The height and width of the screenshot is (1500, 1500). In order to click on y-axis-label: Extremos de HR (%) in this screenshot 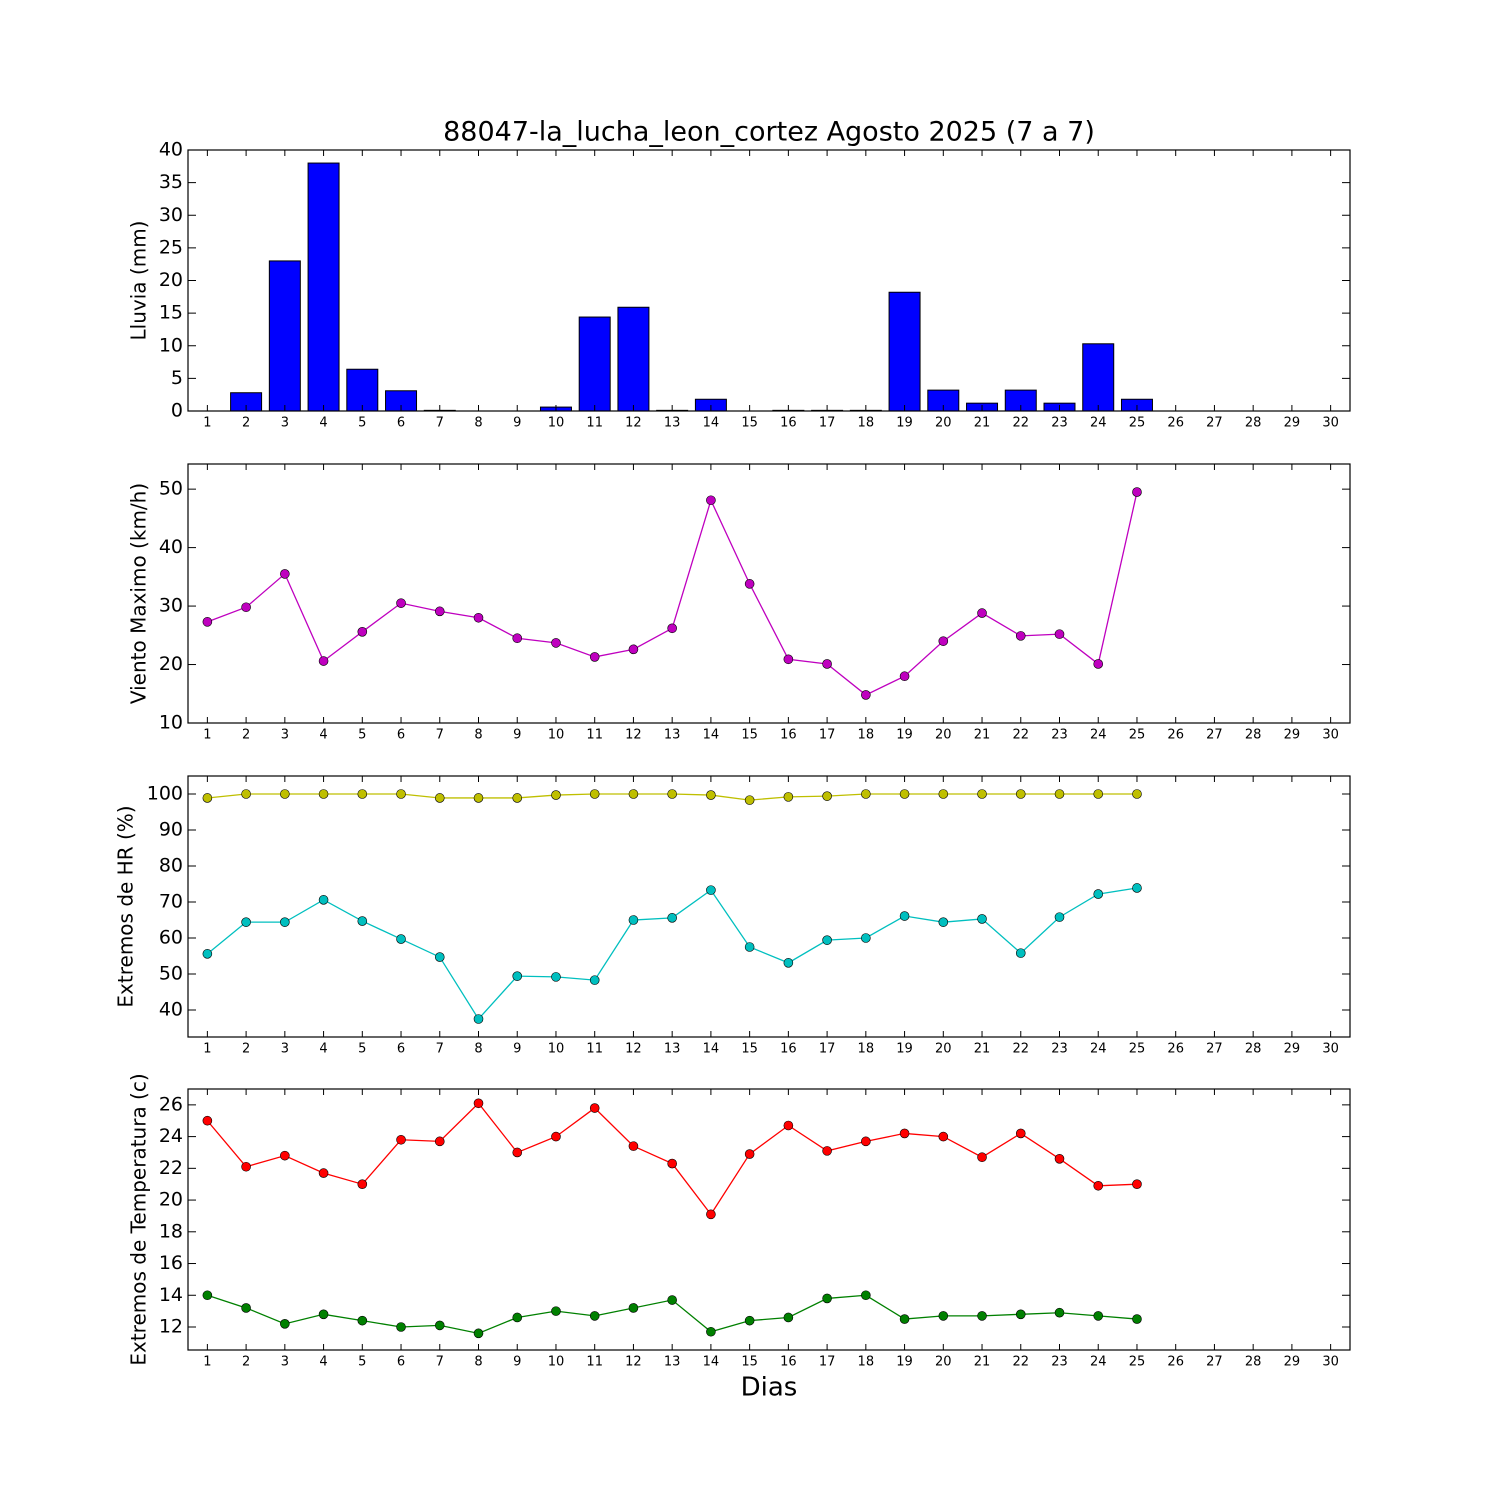, I will do `click(126, 906)`.